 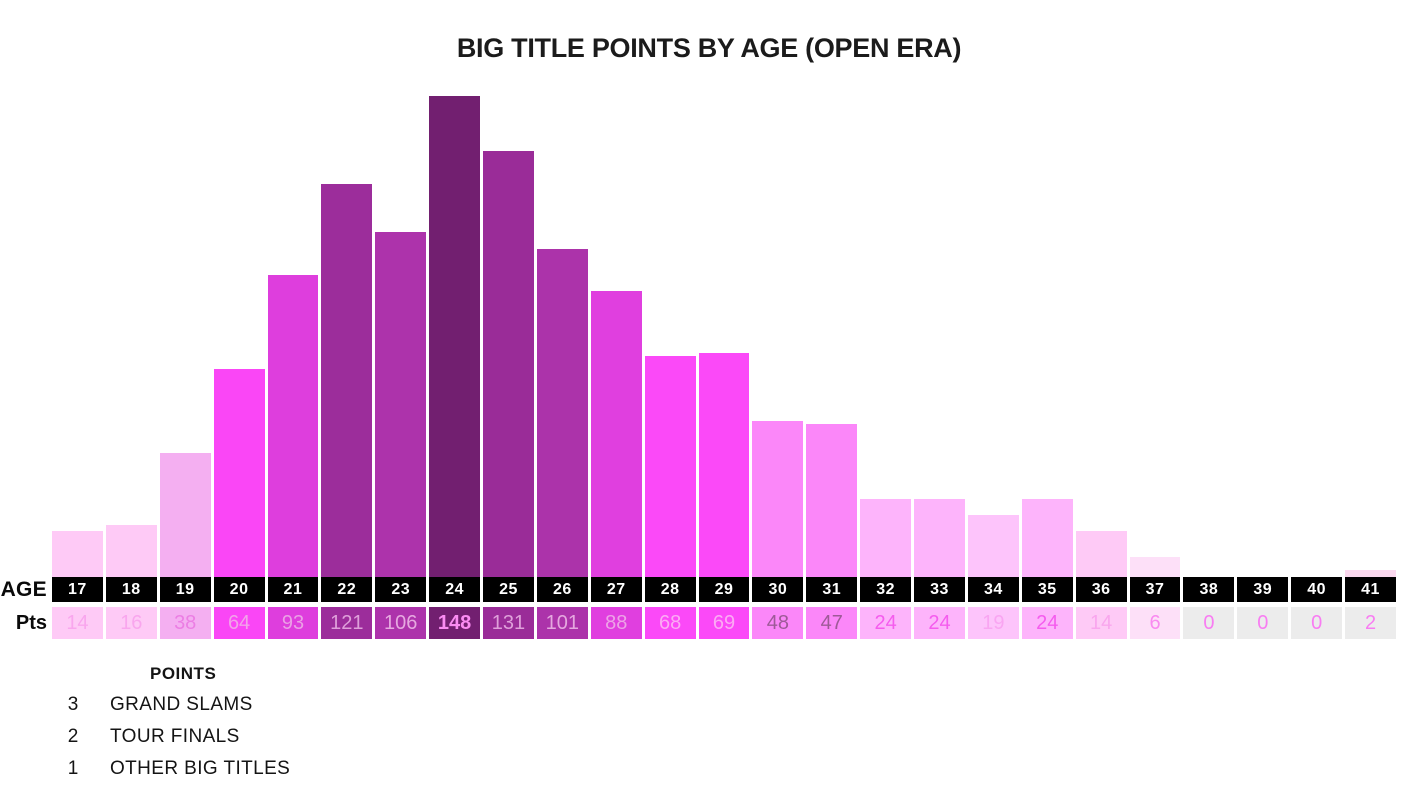 What do you see at coordinates (347, 589) in the screenshot?
I see `age-cell: 22` at bounding box center [347, 589].